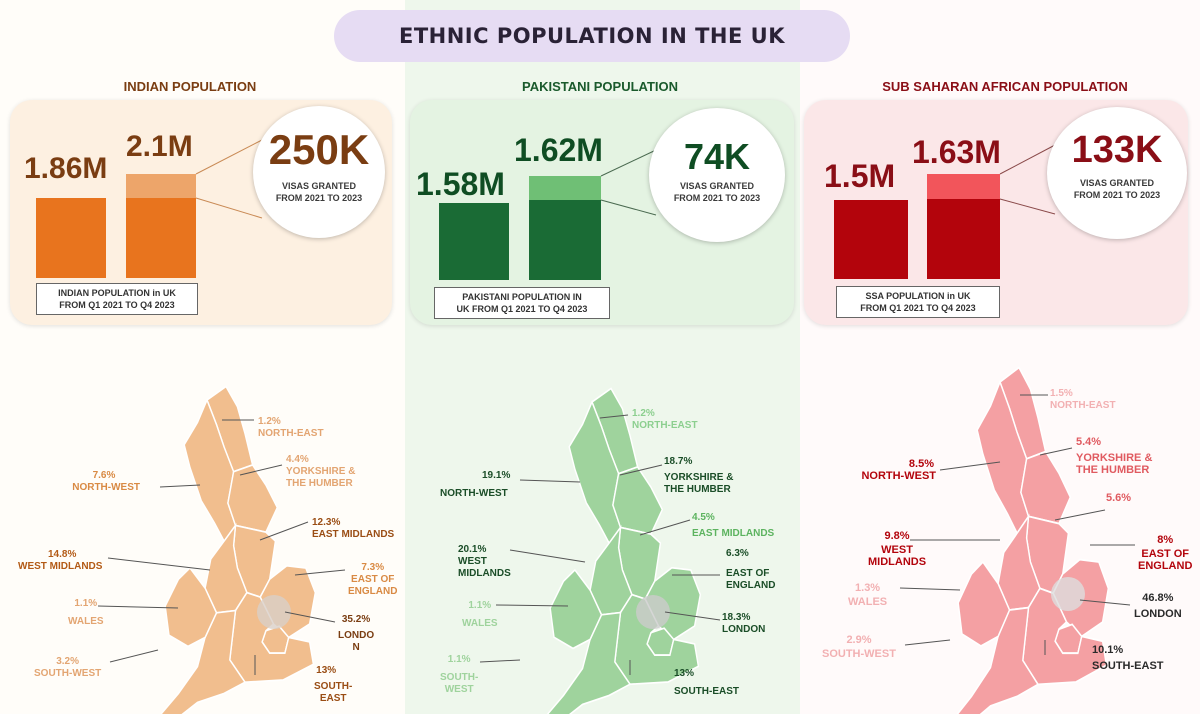  Describe the element at coordinates (104, 482) in the screenshot. I see `indian-label-north-west: 7.6% NORTH-WEST` at that location.